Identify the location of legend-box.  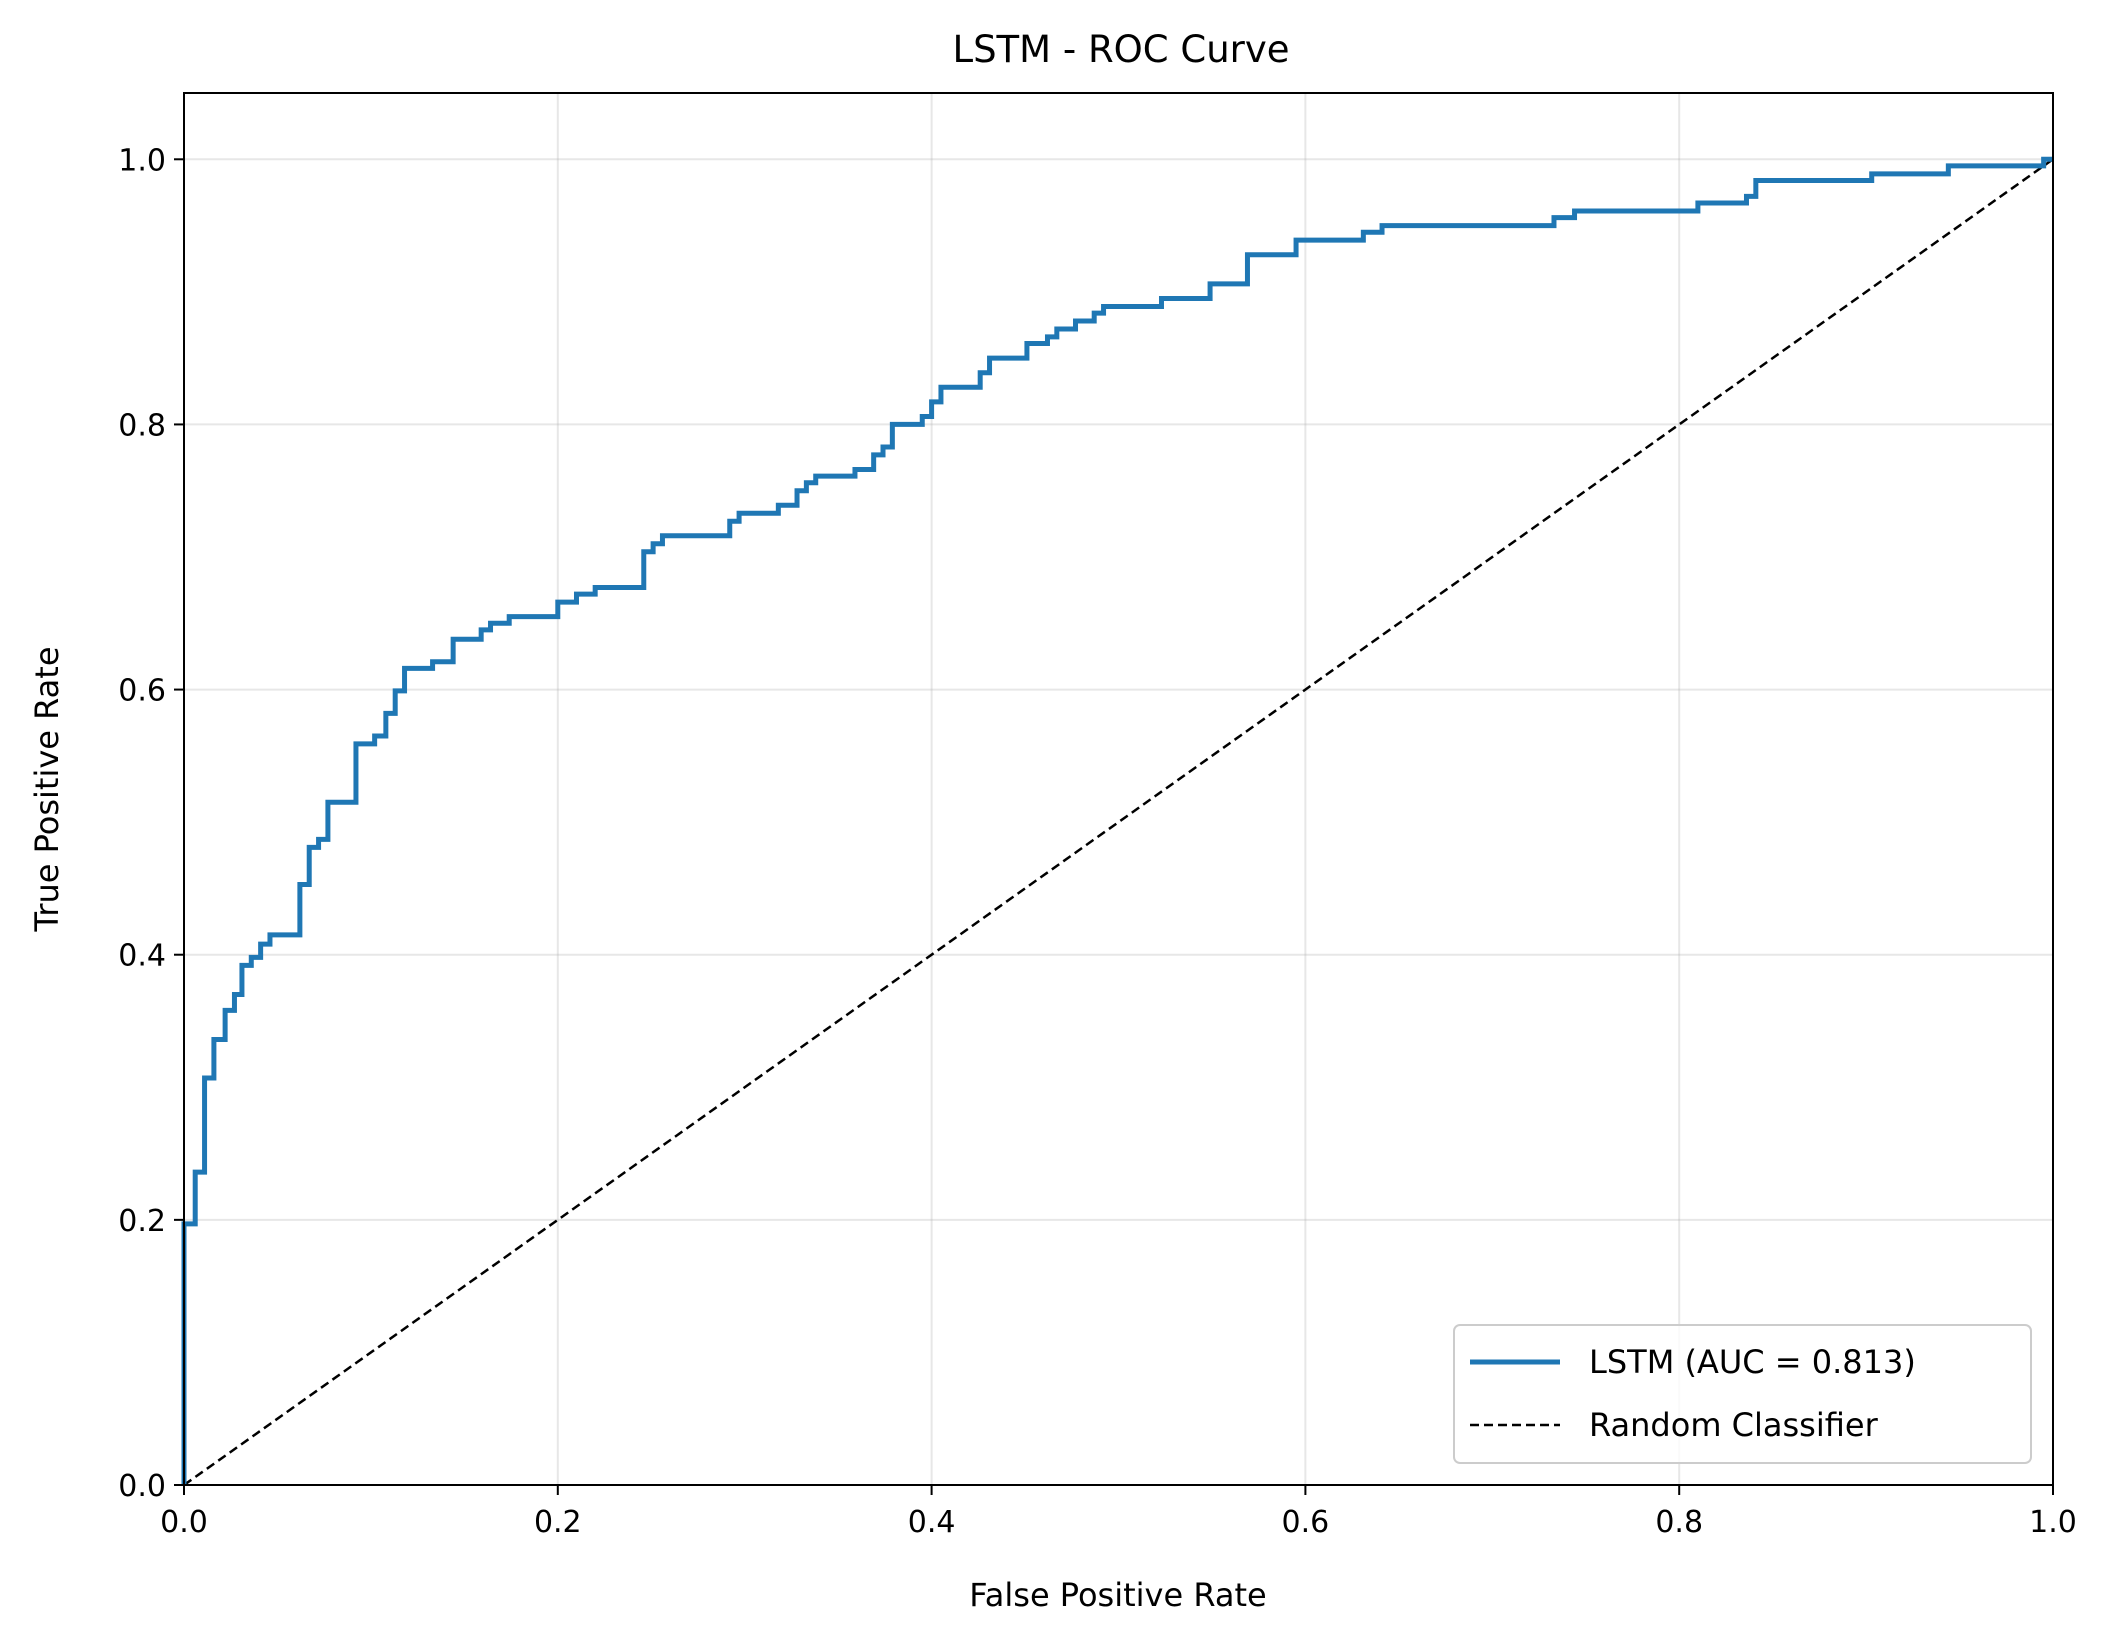
(1742, 1394).